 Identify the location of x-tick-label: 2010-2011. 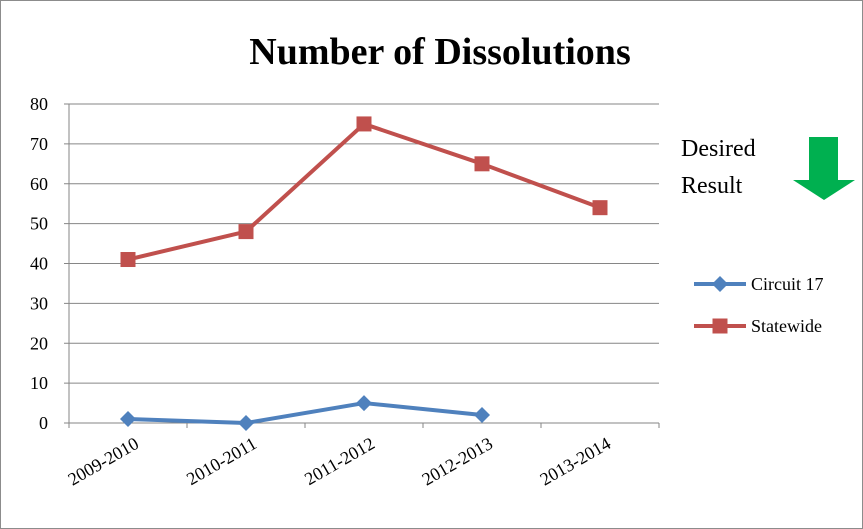
(221, 461).